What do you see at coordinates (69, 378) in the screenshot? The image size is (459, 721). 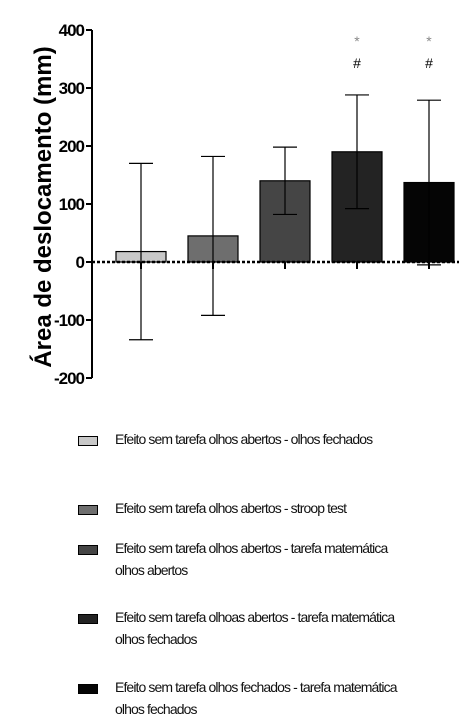 I see `y-tick-label: -200` at bounding box center [69, 378].